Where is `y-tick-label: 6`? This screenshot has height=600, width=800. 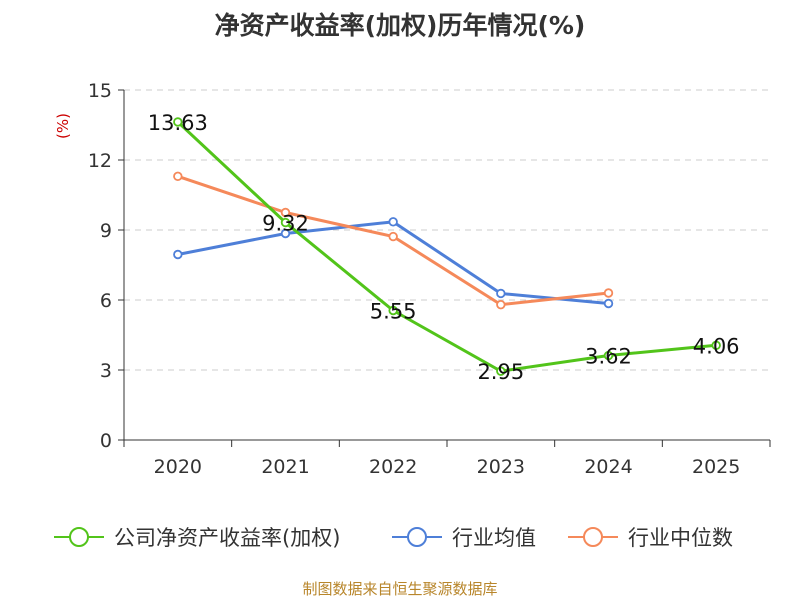 y-tick-label: 6 is located at coordinates (106, 301).